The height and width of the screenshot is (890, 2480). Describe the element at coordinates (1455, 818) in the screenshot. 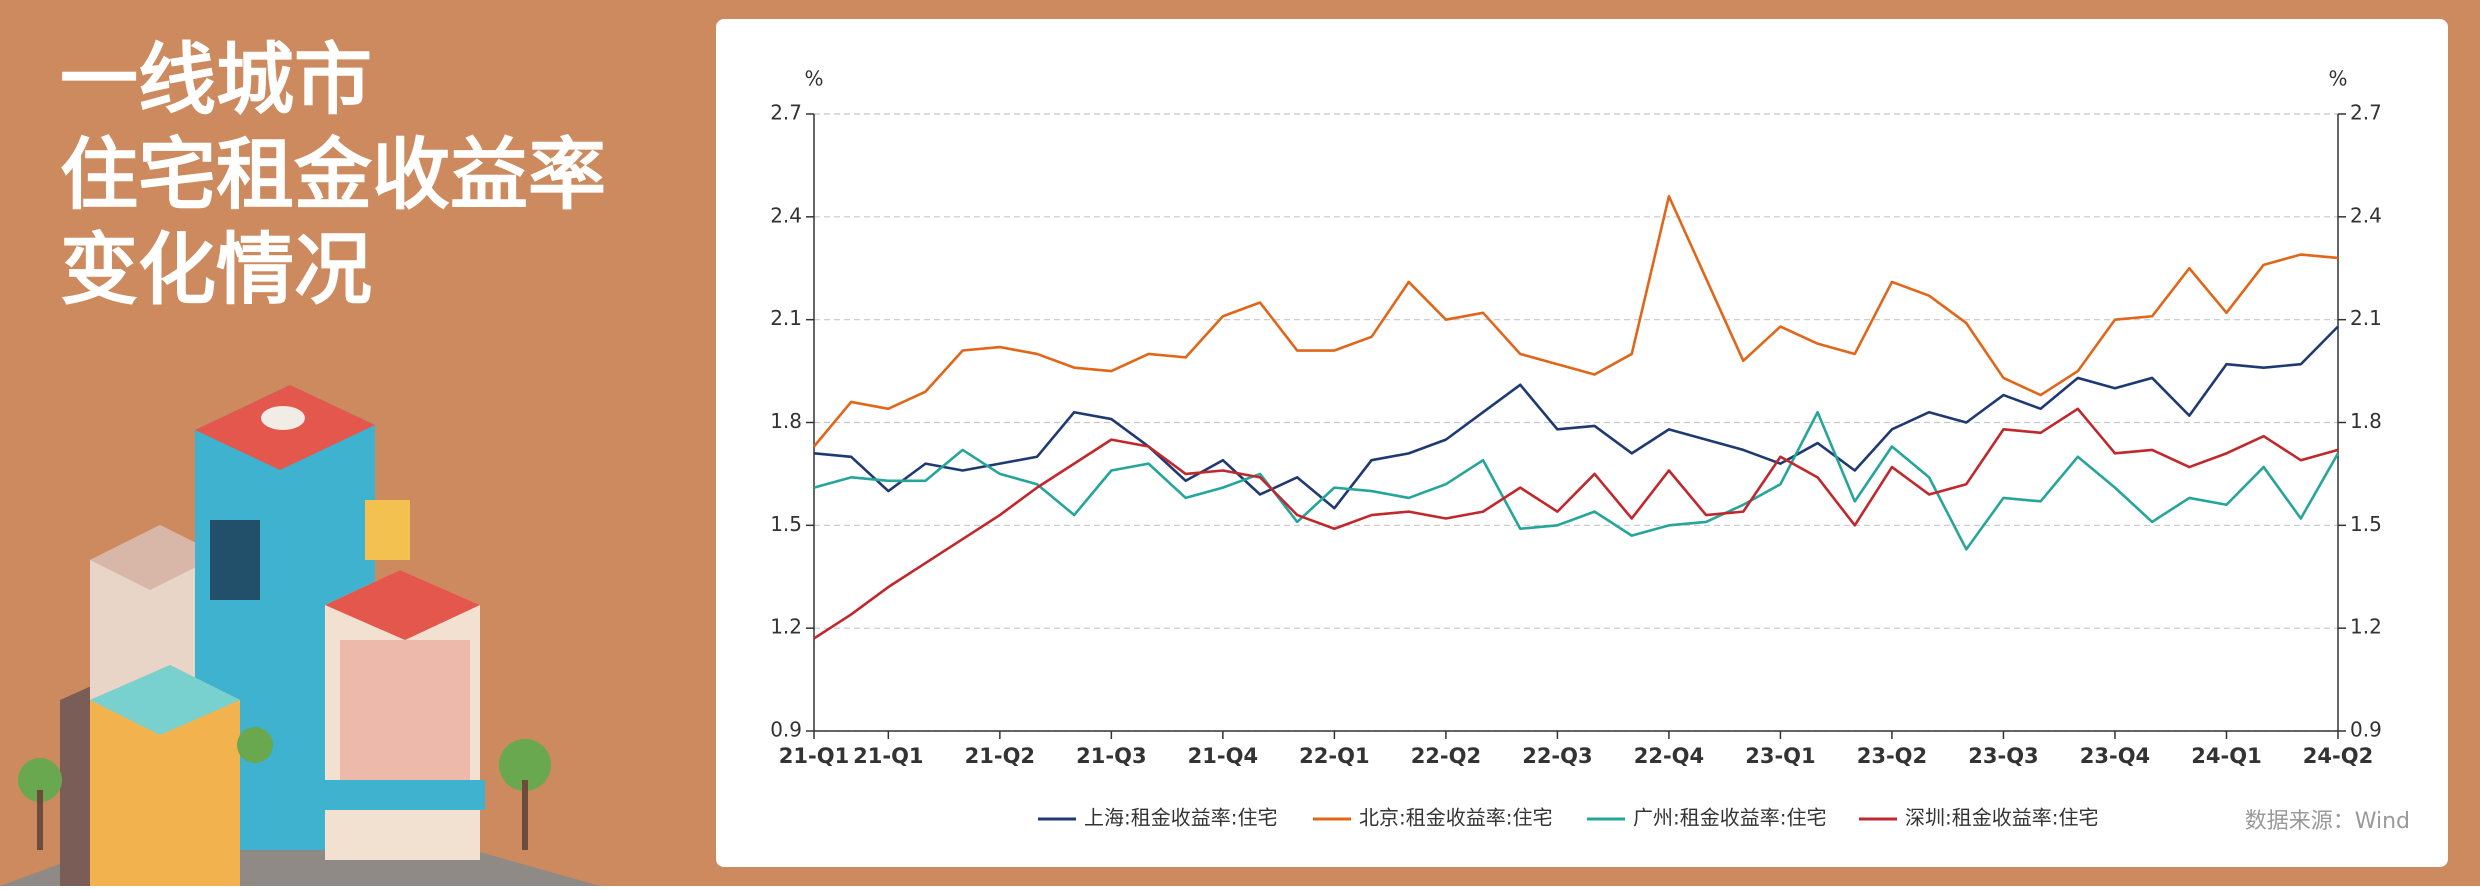

I see `legend-label: 北京:租金收益率:住宅` at that location.